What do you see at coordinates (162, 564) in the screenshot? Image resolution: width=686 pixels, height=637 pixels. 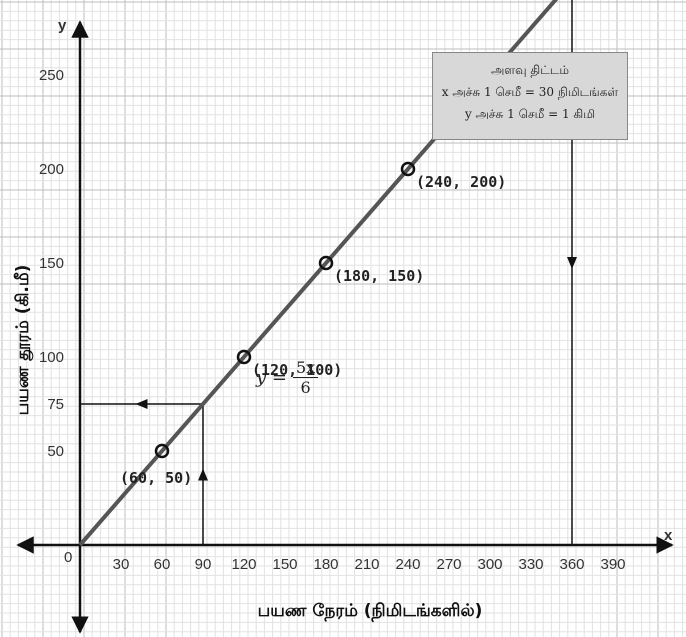 I see `x-tick-label: 60` at bounding box center [162, 564].